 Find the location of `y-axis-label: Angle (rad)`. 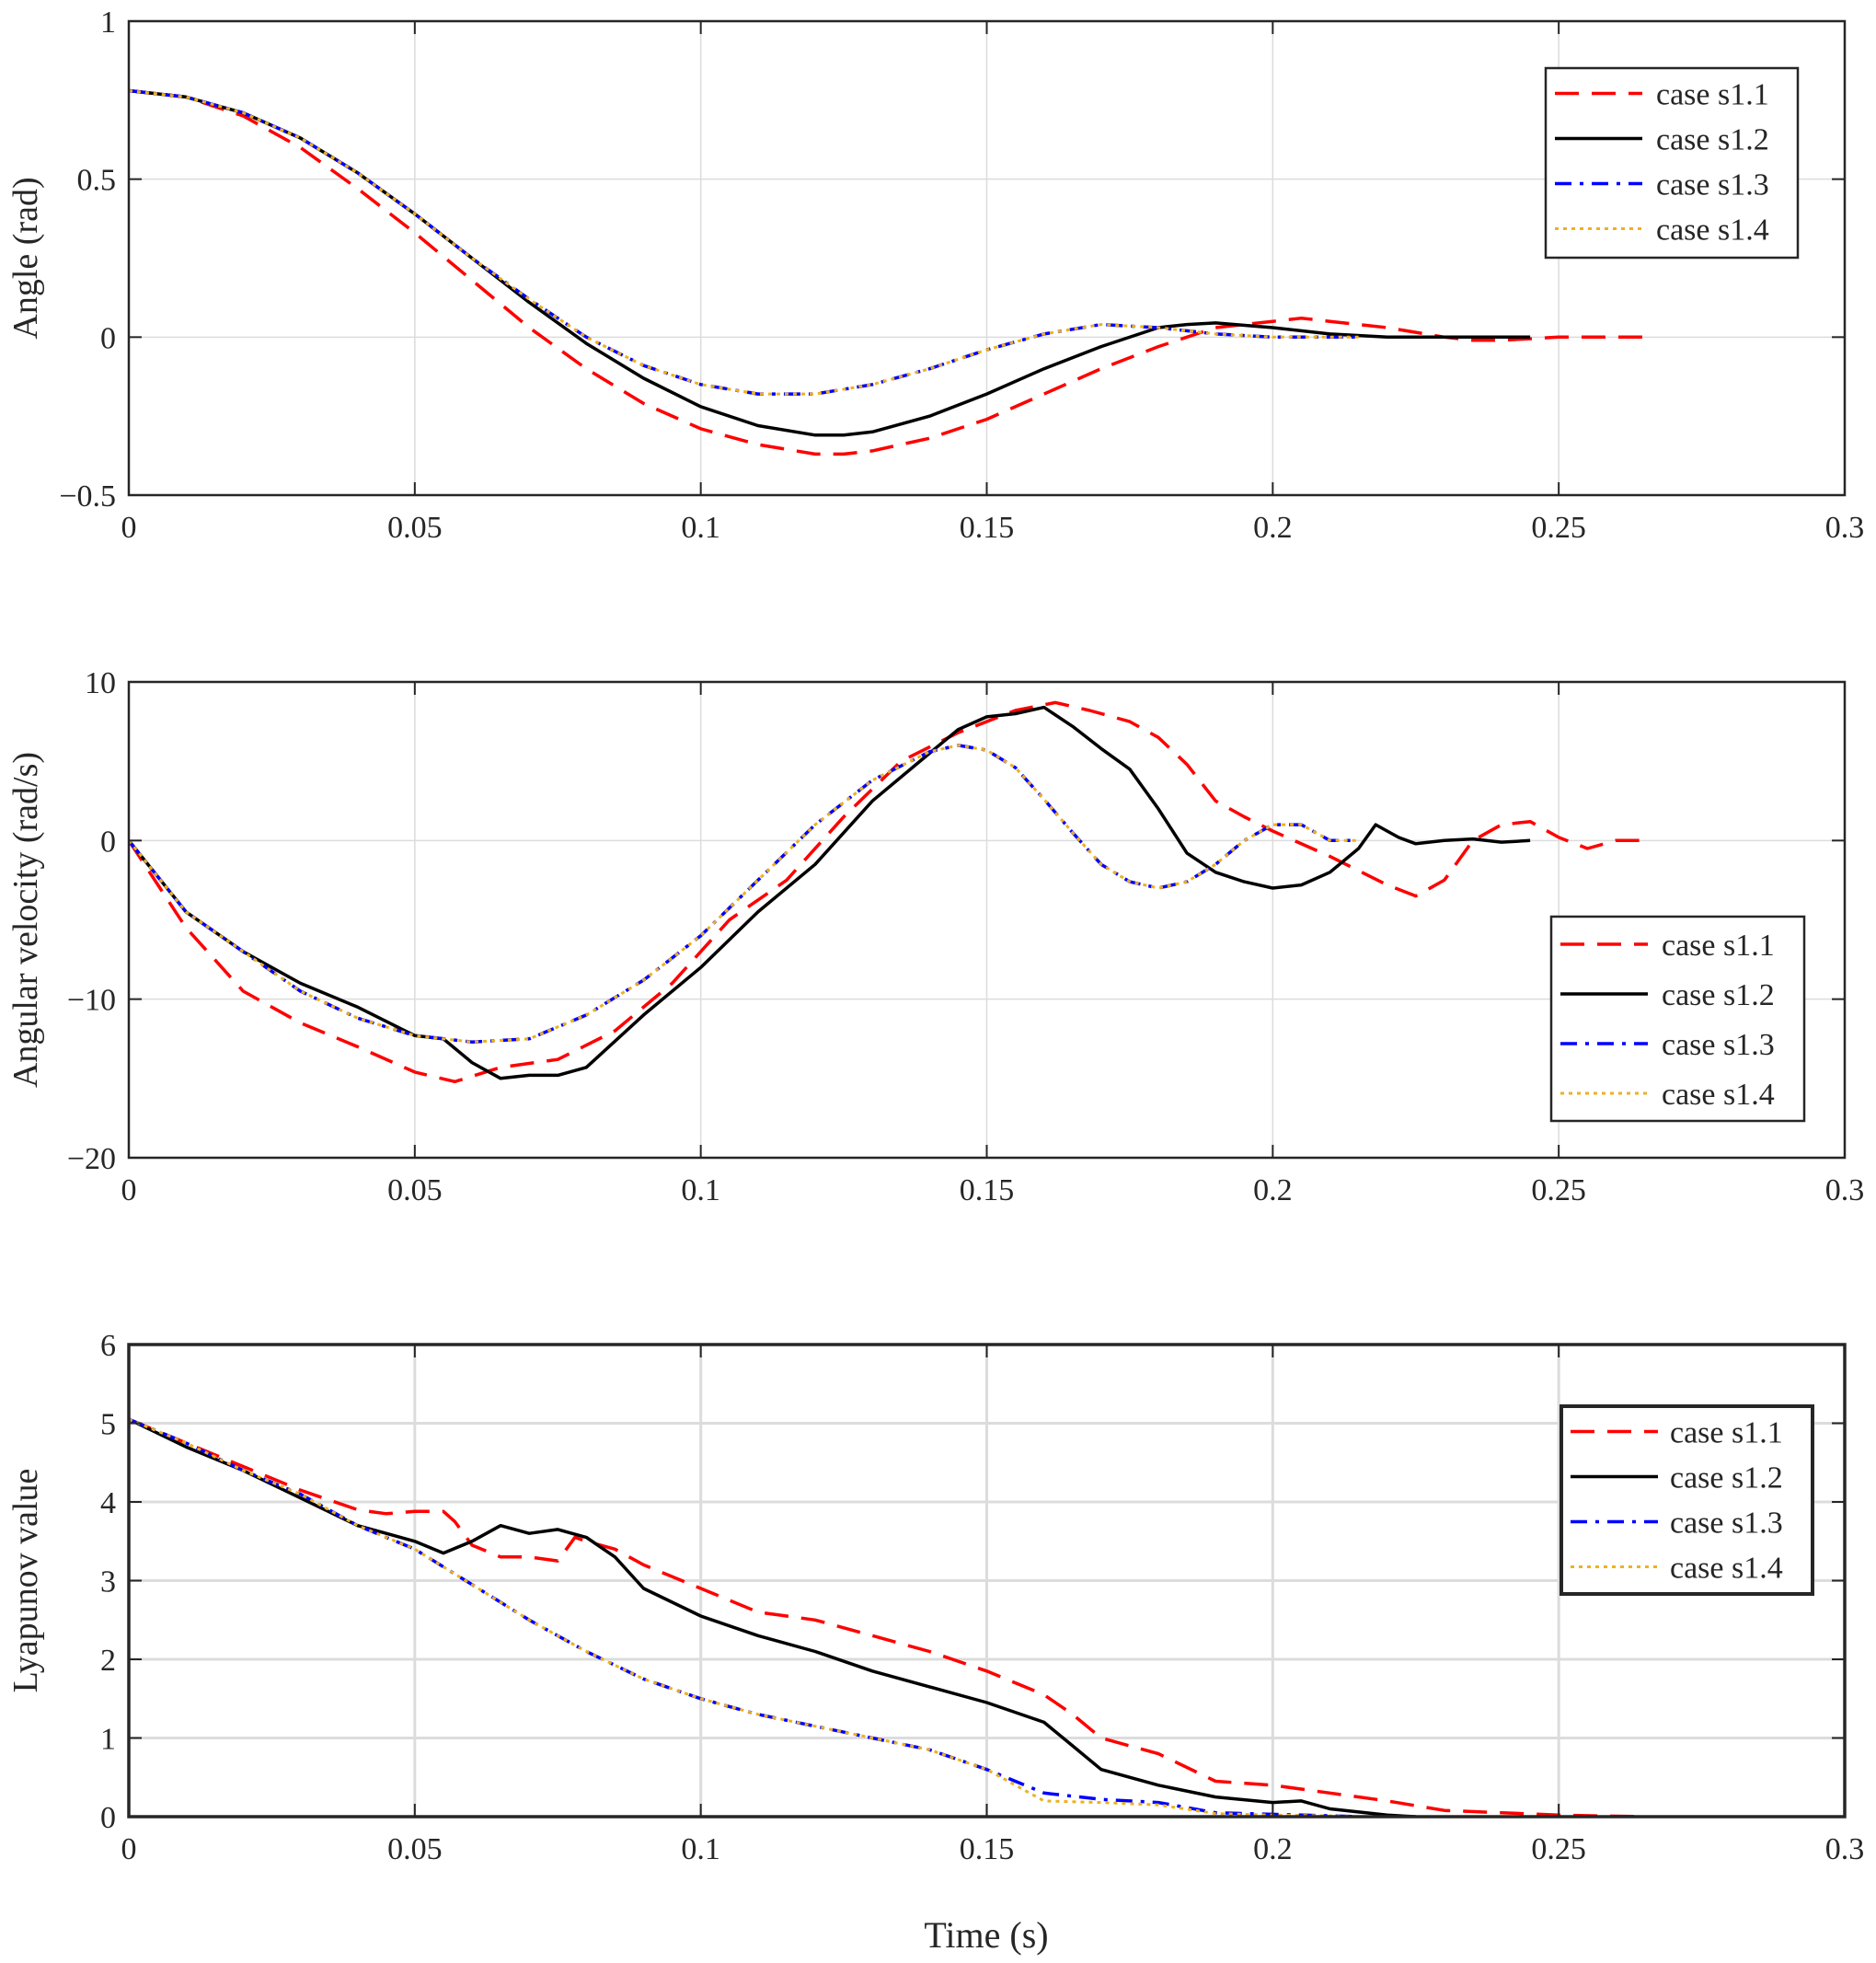

y-axis-label: Angle (rad) is located at coordinates (25, 258).